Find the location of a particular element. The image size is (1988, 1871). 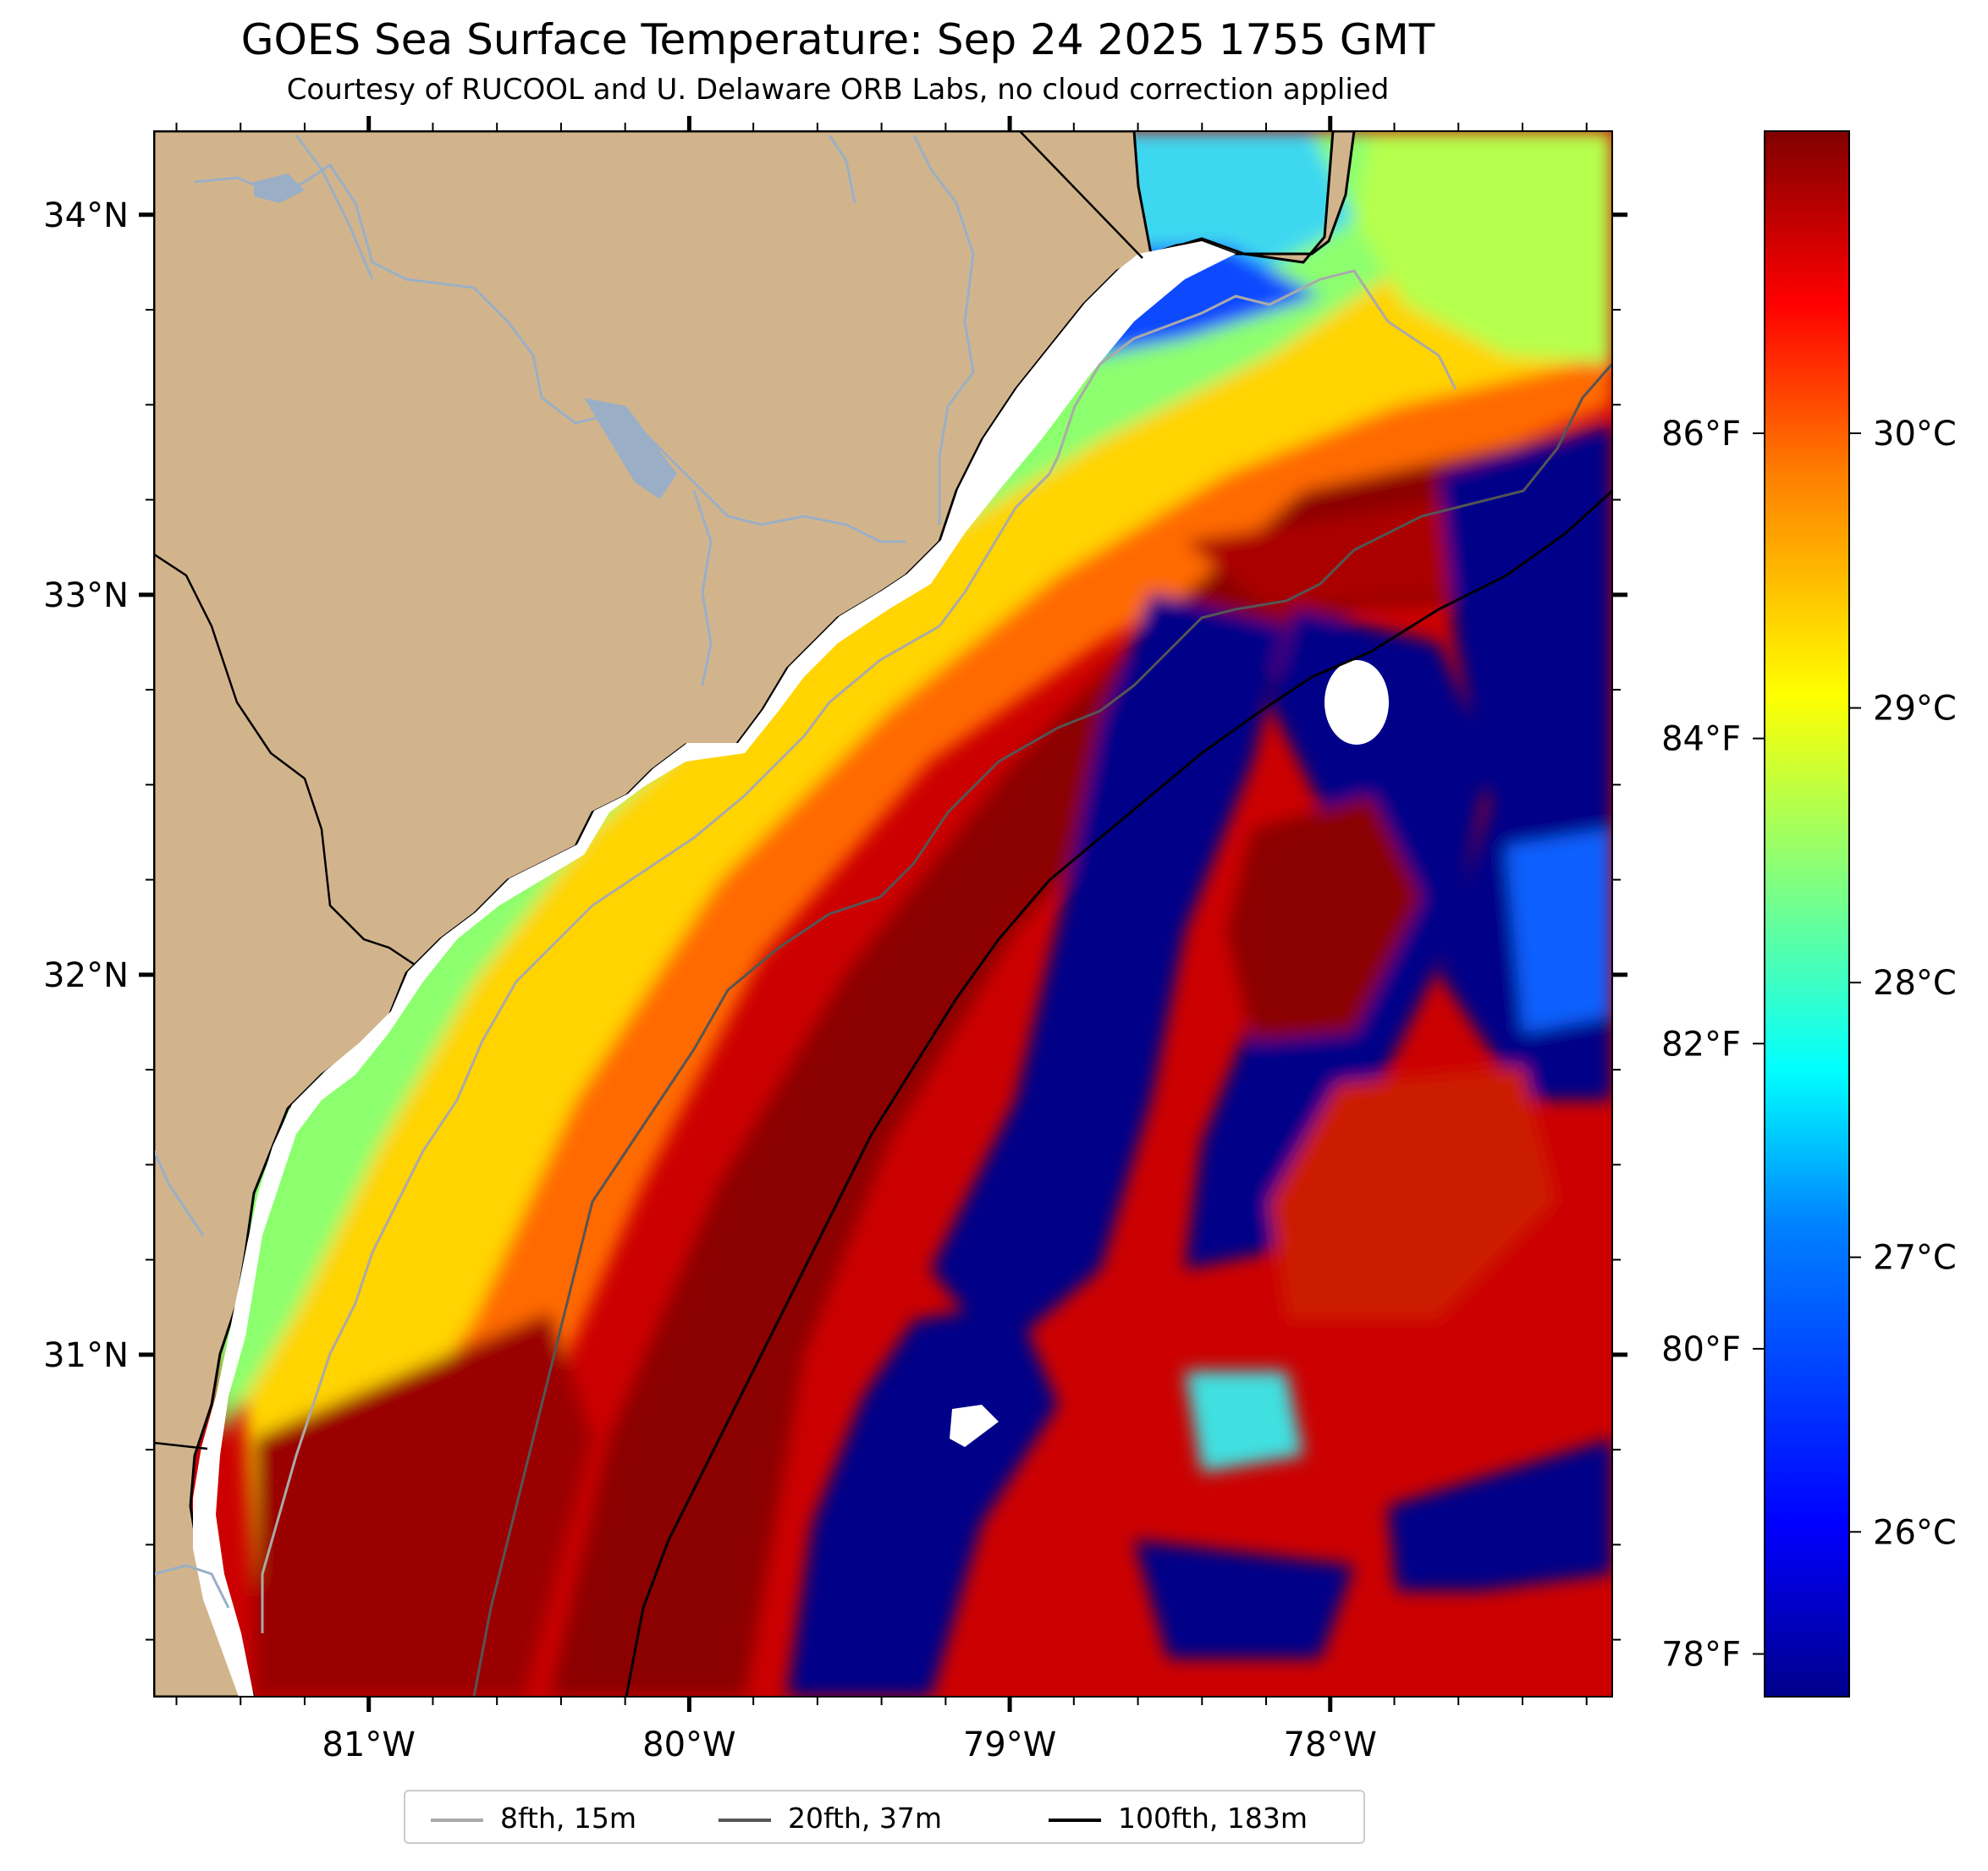

colorbar-c-label: 28°C is located at coordinates (1915, 984).